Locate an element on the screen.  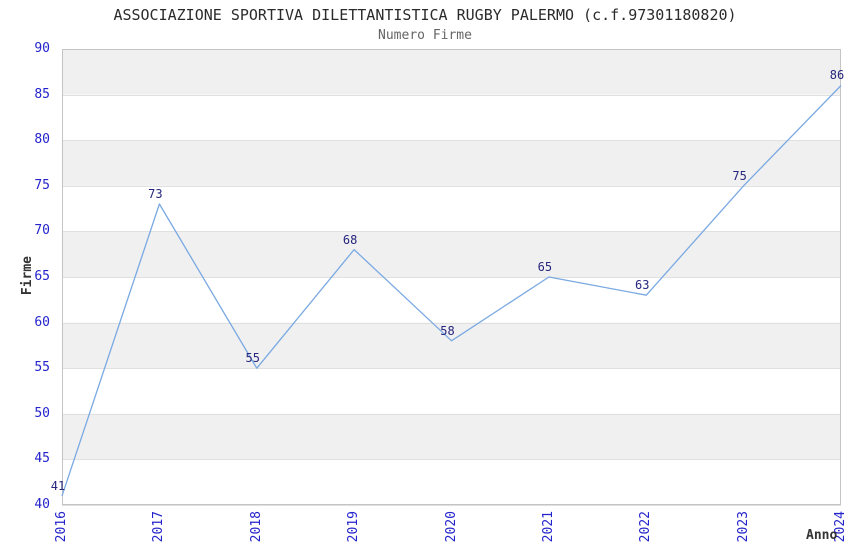
y-tick-label: 60 is located at coordinates (42, 322).